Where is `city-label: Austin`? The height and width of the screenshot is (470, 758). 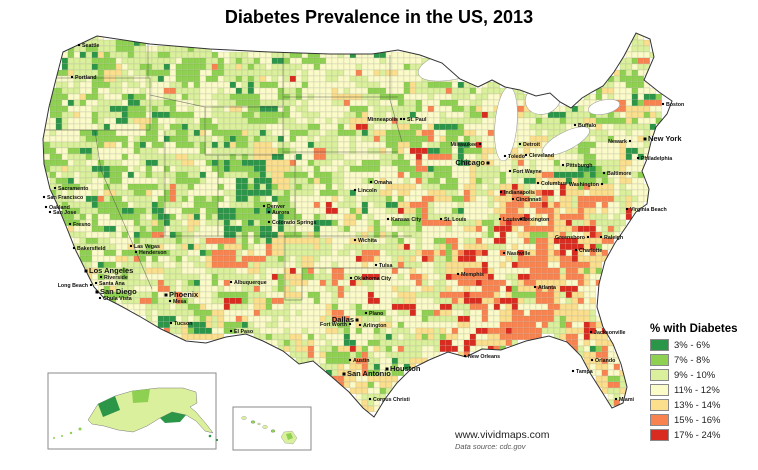 city-label: Austin is located at coordinates (361, 361).